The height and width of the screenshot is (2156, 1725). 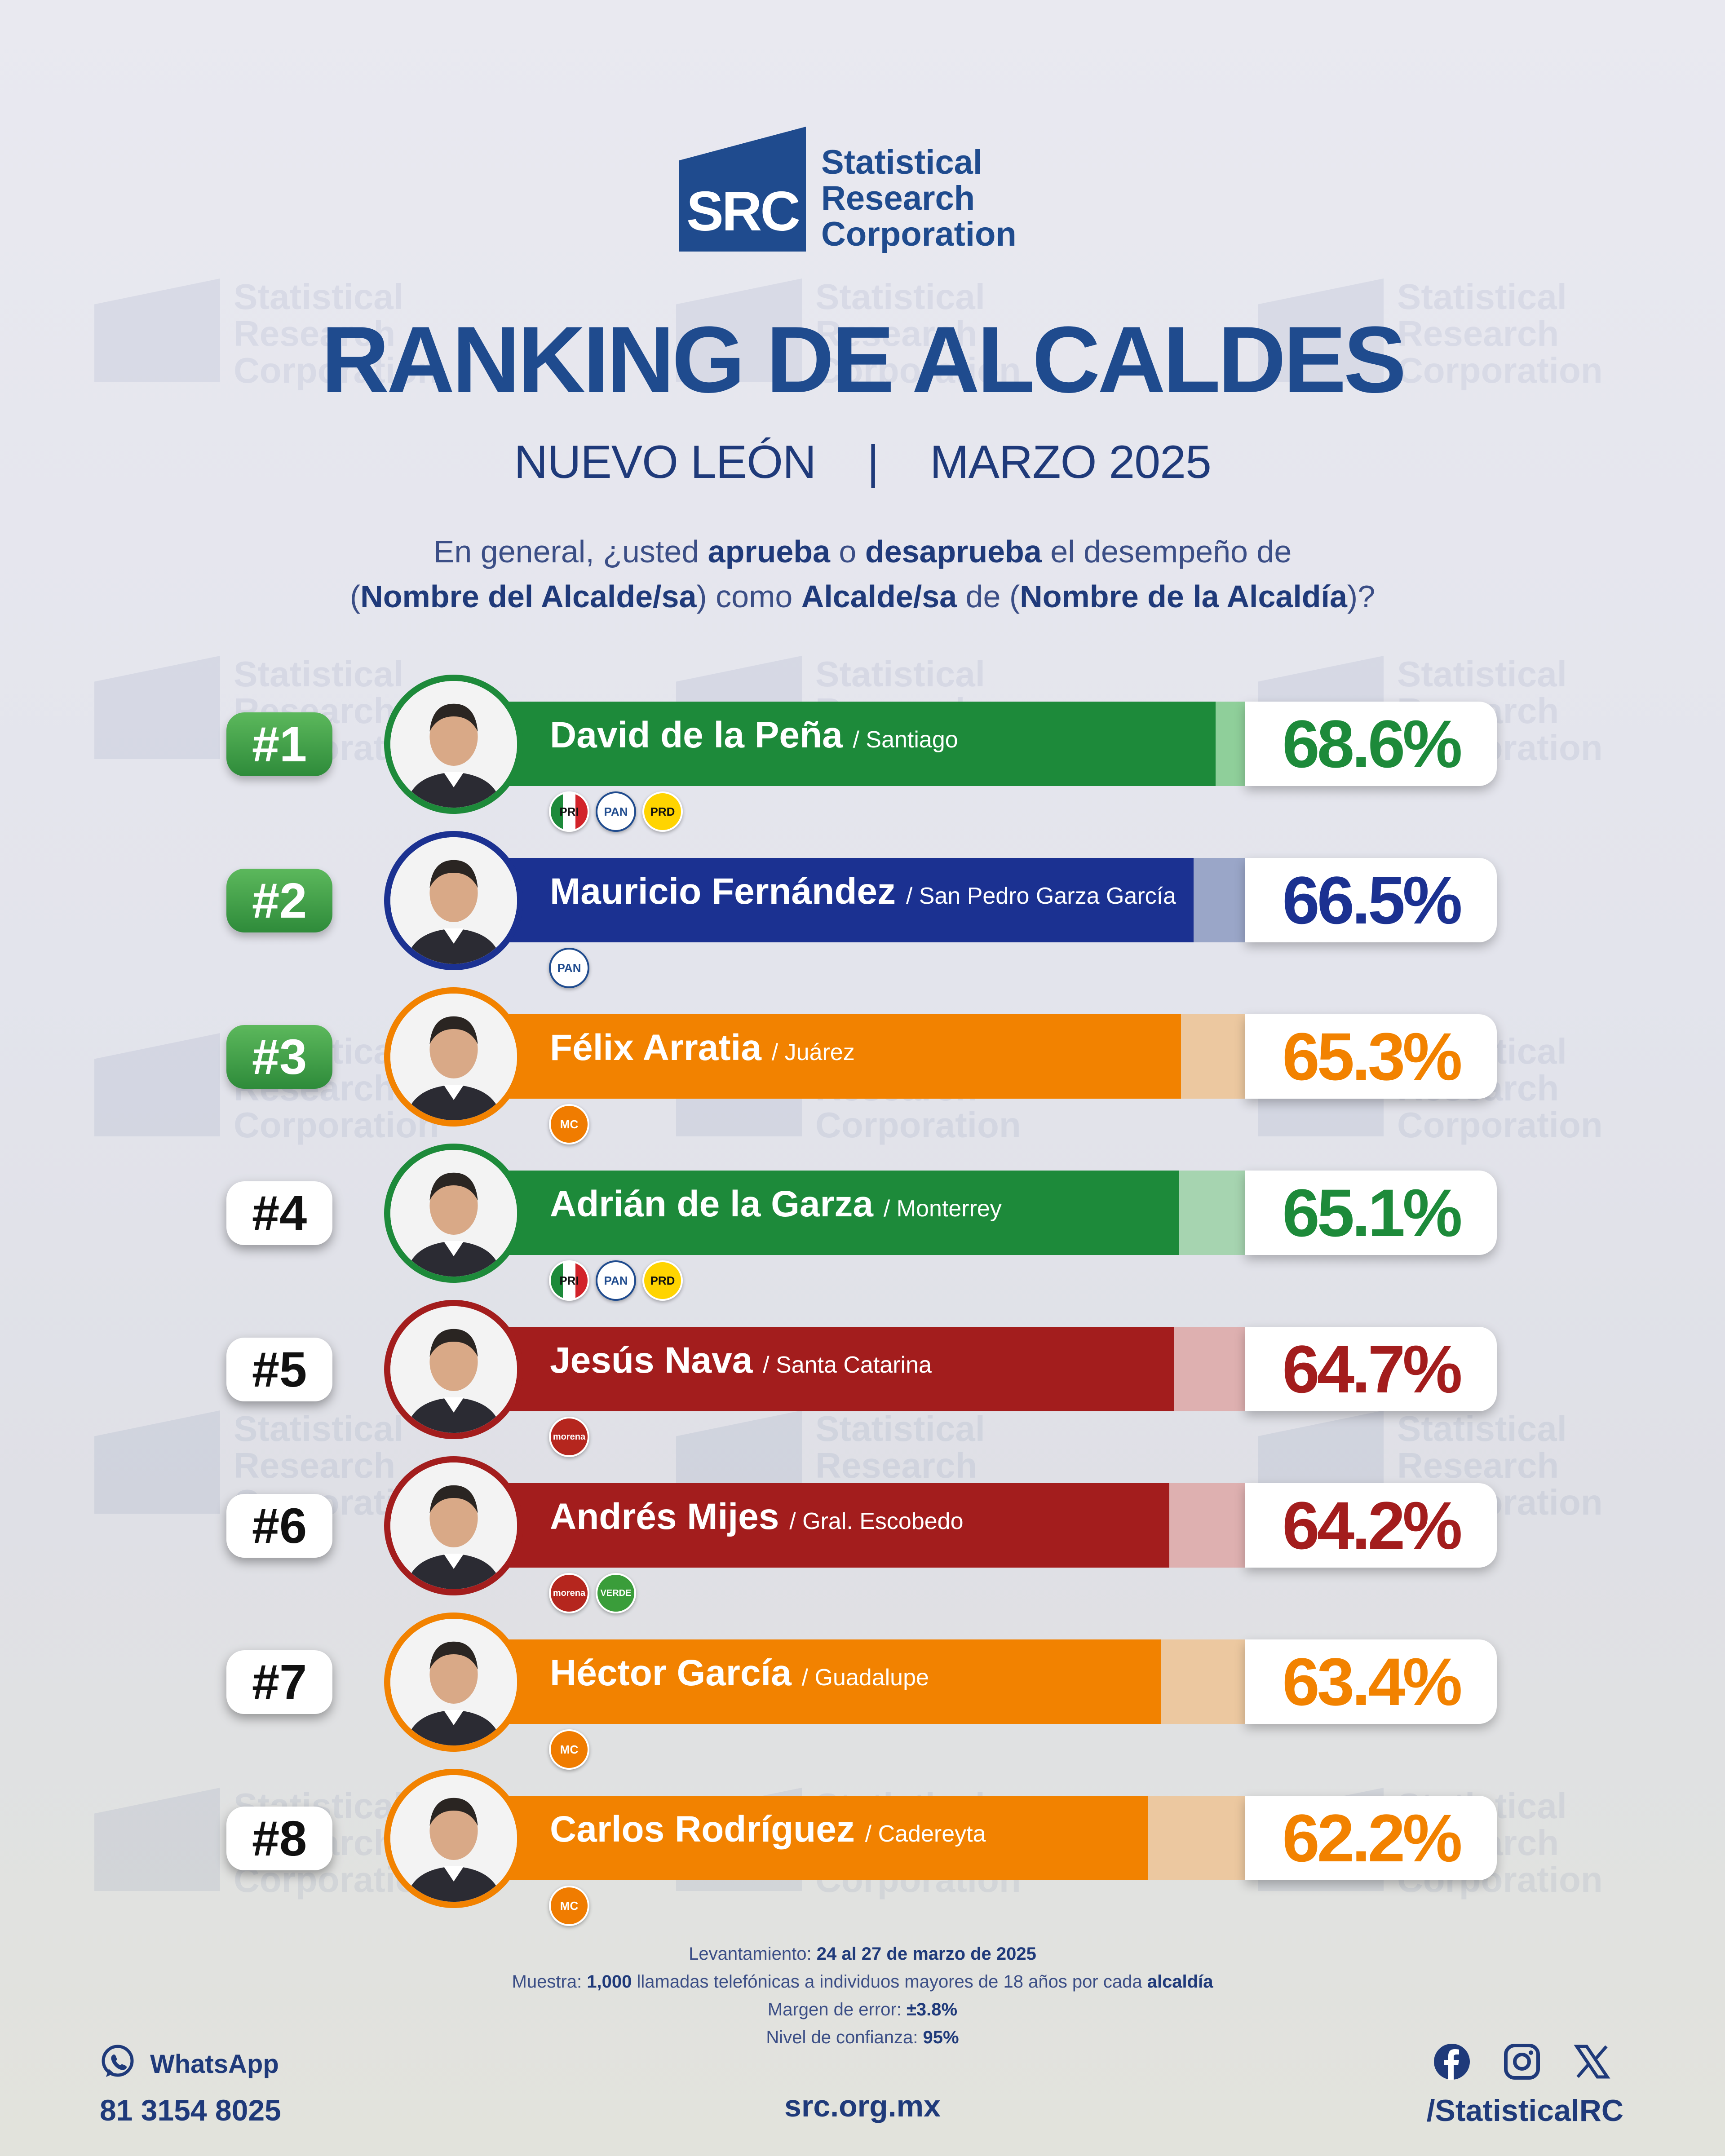 I want to click on brand-abbr: SRC, so click(x=743, y=212).